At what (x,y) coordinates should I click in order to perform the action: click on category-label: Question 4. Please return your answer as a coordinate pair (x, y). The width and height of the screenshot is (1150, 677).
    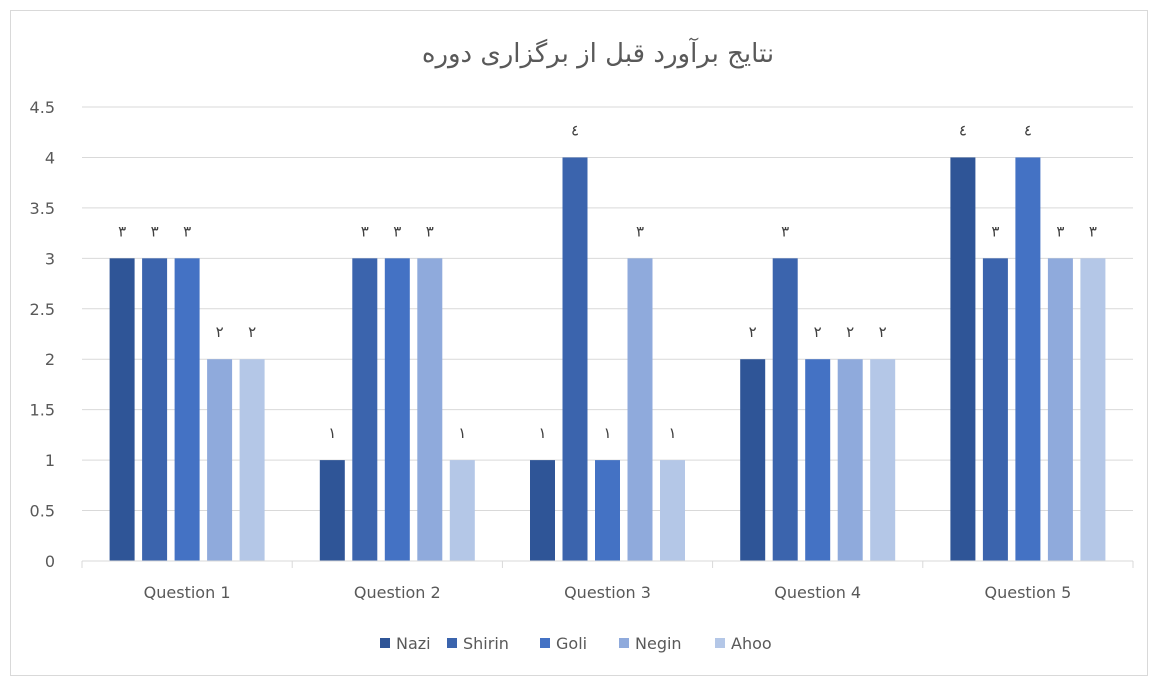
    Looking at the image, I should click on (817, 592).